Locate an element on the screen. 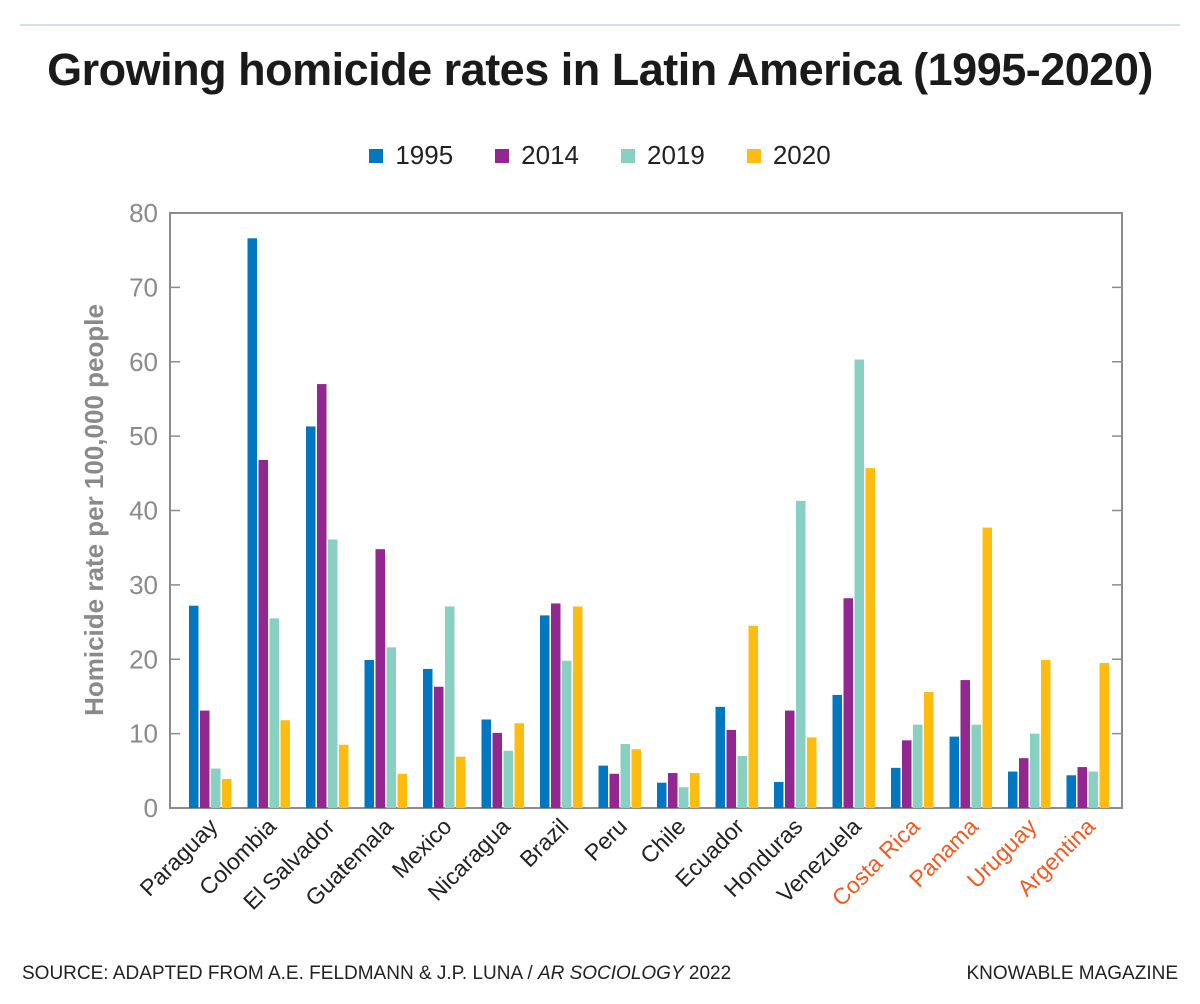 This screenshot has height=1004, width=1200. legend-item-2019: 2019 is located at coordinates (663, 155).